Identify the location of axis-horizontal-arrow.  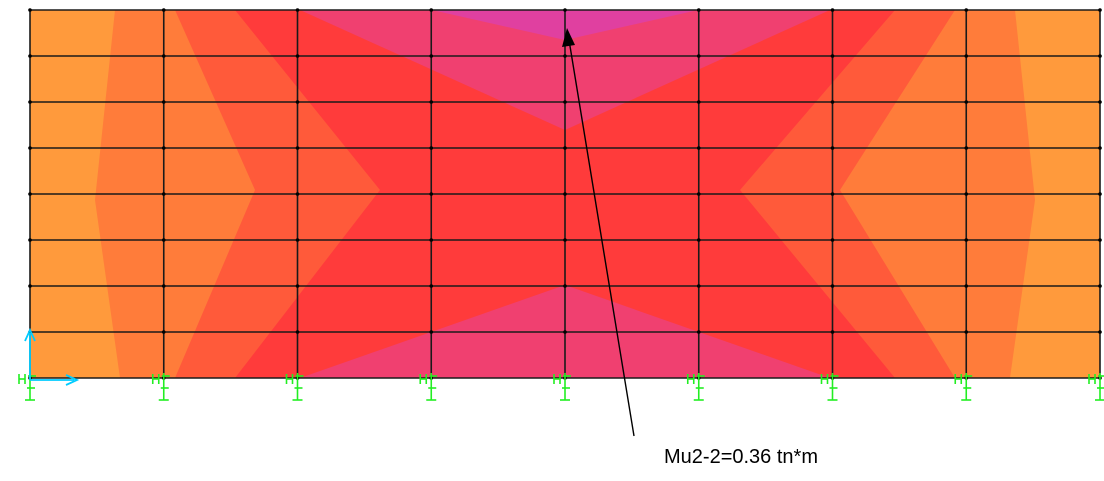
(72, 380).